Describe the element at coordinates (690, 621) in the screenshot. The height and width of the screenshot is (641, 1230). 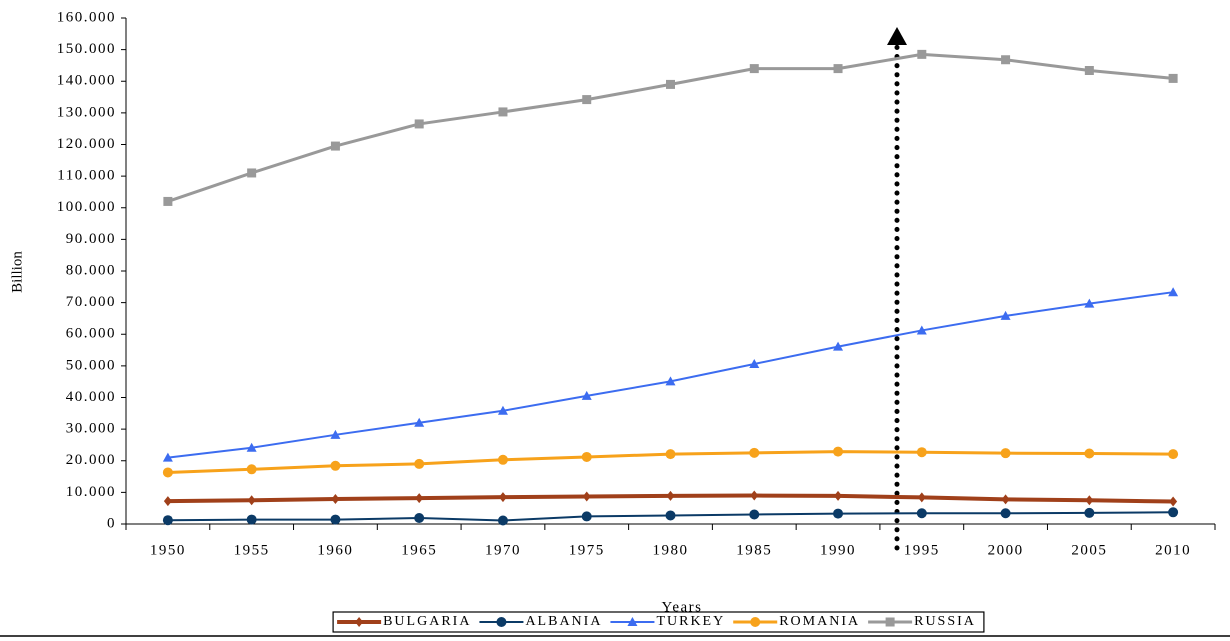
I see `legend-label: TURKEY` at that location.